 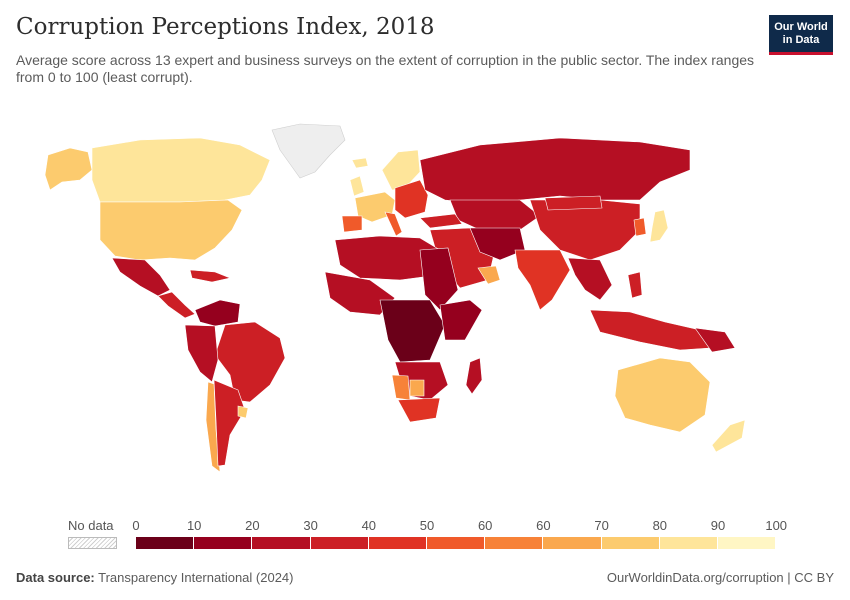 What do you see at coordinates (92, 543) in the screenshot?
I see `legend-no-data-swatch` at bounding box center [92, 543].